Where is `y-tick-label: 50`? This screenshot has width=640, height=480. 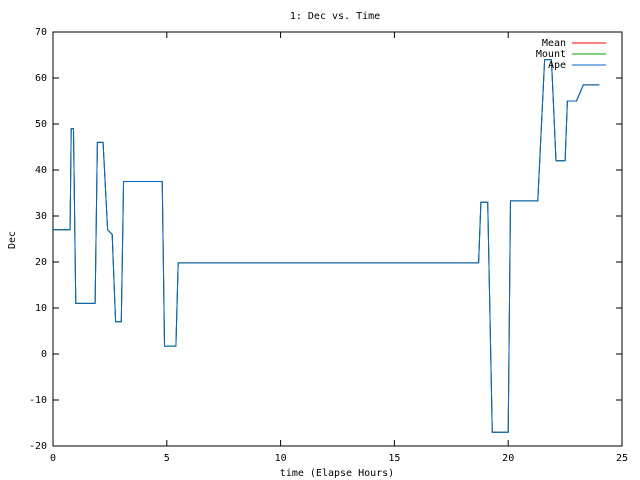 y-tick-label: 50 is located at coordinates (41, 124).